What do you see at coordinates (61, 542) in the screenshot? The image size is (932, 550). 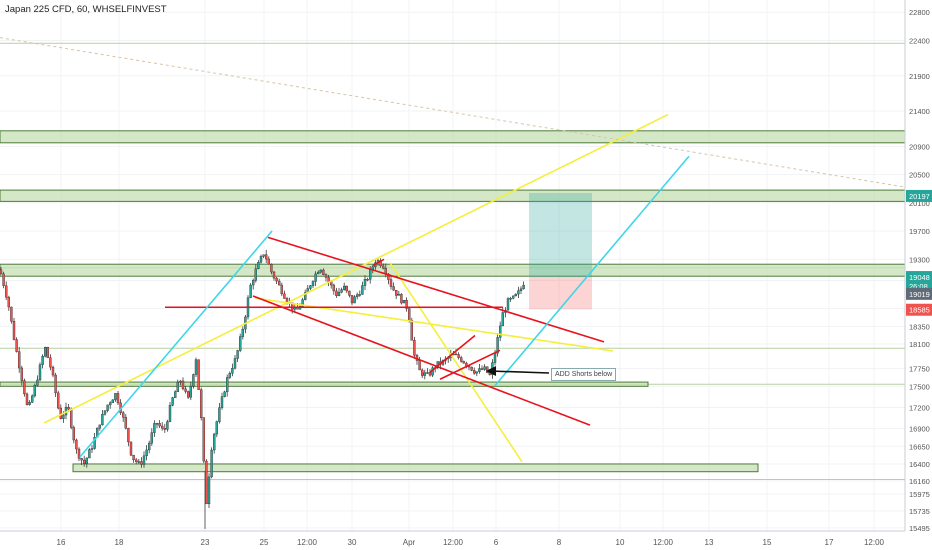 I see `x-tick-label: 16` at bounding box center [61, 542].